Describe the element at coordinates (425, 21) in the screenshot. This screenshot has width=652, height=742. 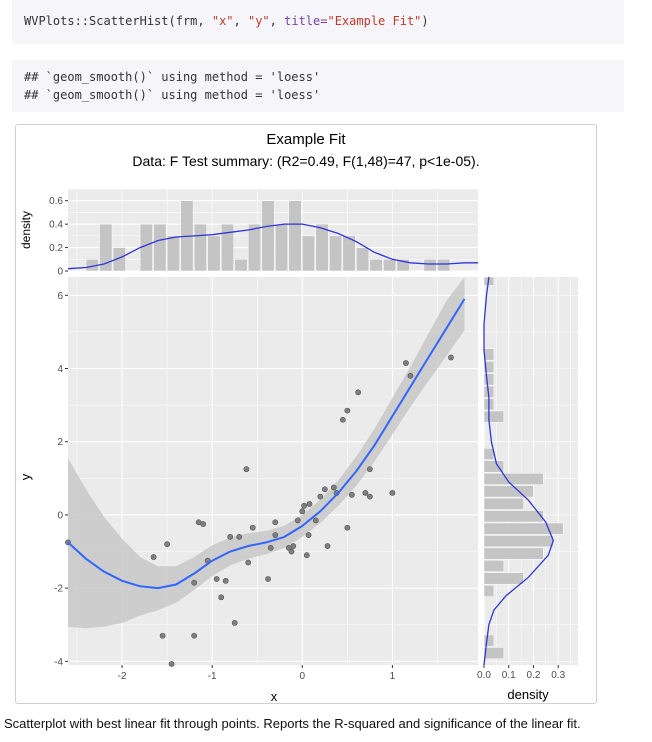
I see `code-suffix: )` at that location.